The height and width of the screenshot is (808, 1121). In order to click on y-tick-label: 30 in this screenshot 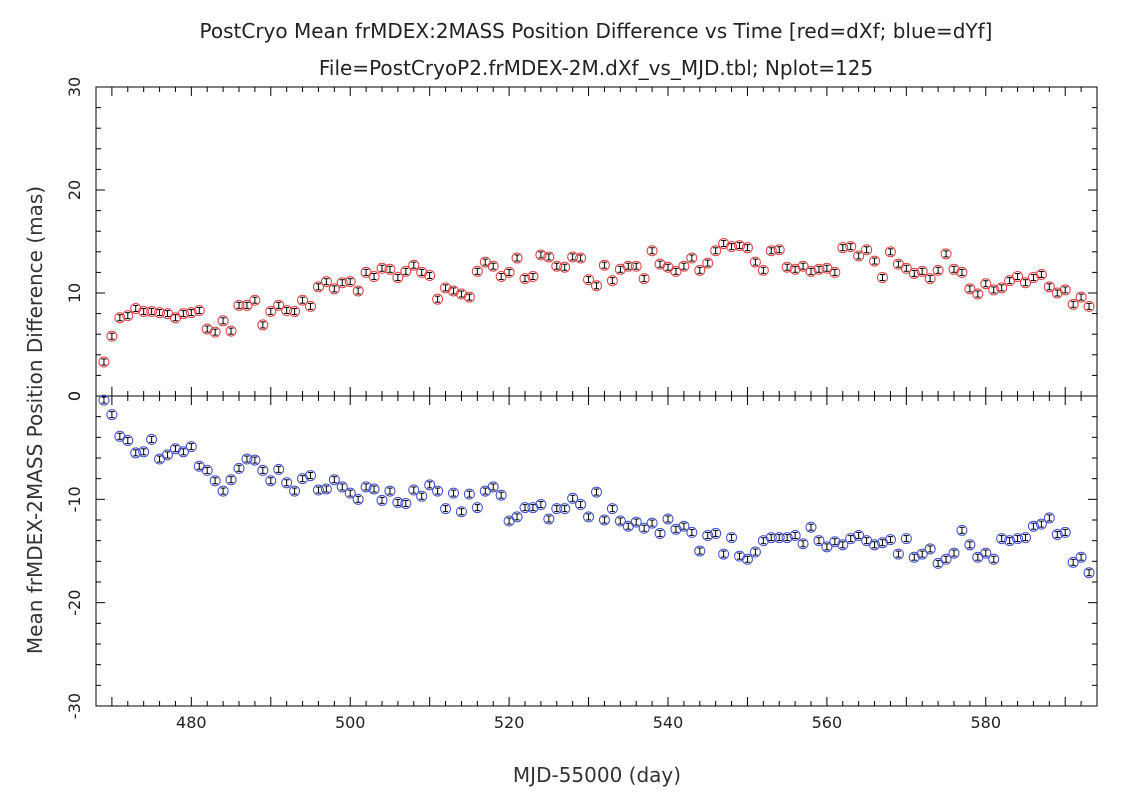, I will do `click(74, 87)`.